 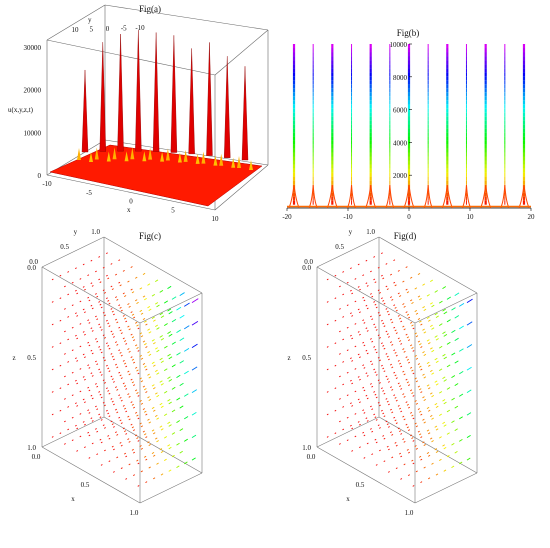 What do you see at coordinates (306, 268) in the screenshot?
I see `z-tick-label: 0.0` at bounding box center [306, 268].